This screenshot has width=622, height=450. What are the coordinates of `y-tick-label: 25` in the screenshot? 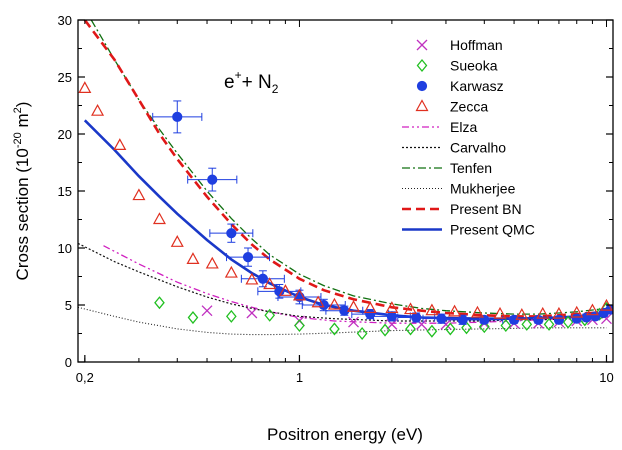 It's located at (65, 77).